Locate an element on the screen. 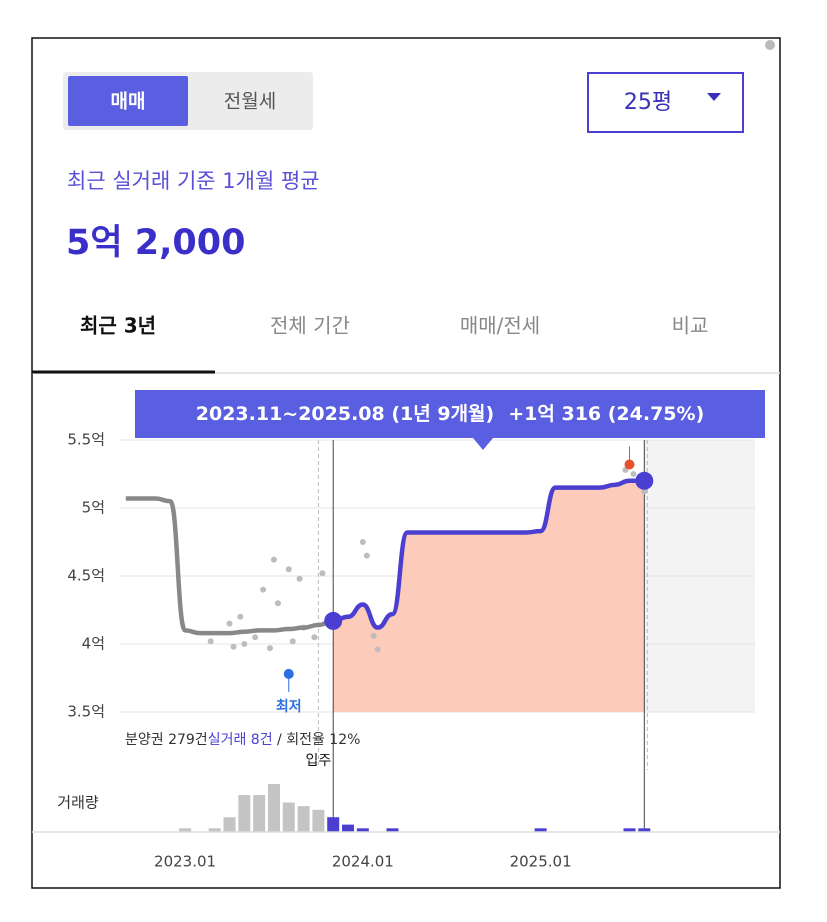 The image size is (827, 922). highlight-area is located at coordinates (489, 596).